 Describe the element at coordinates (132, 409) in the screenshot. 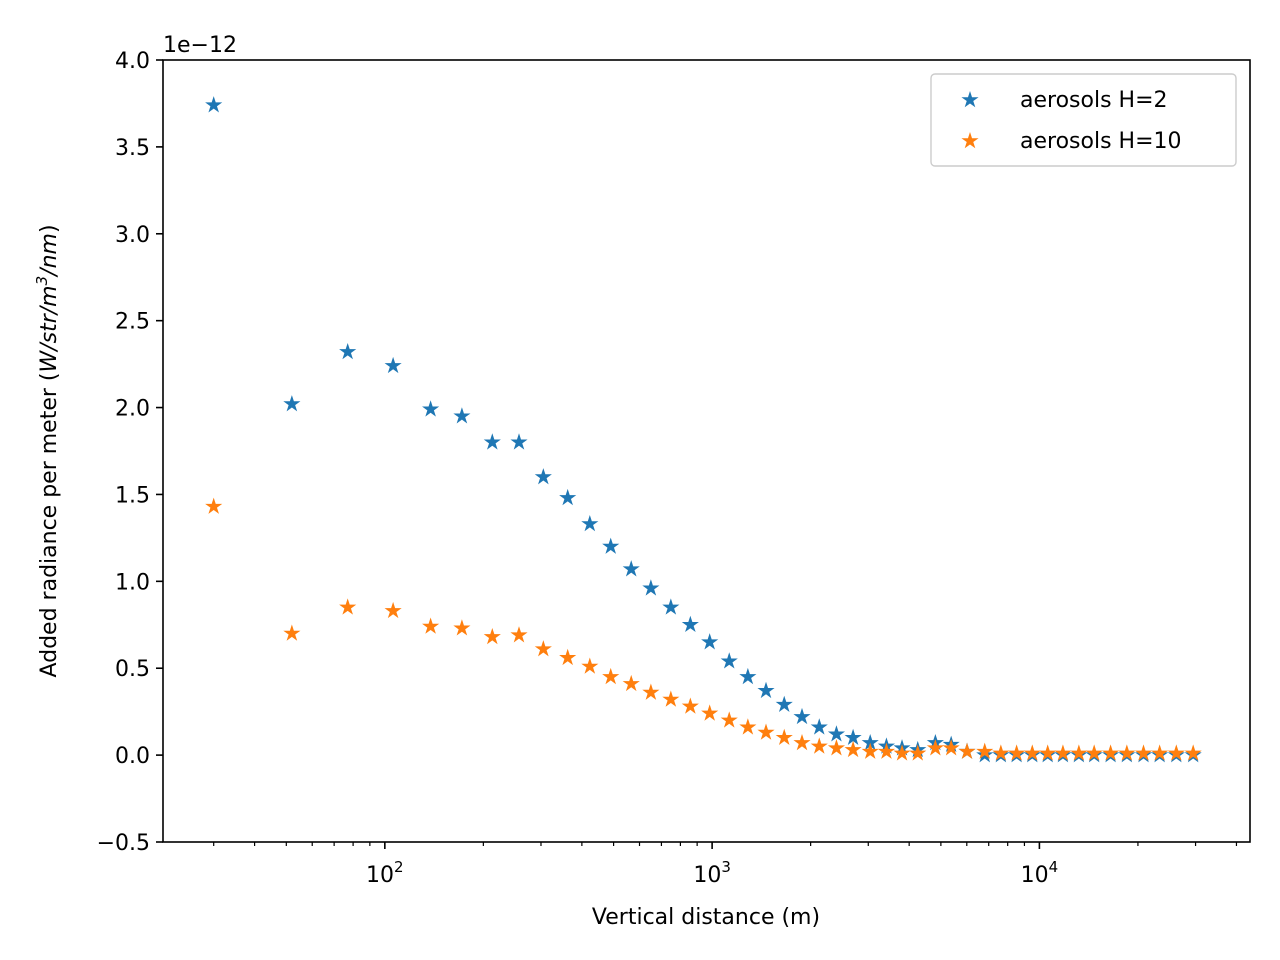

I see `y-tick-label: 2.0` at that location.